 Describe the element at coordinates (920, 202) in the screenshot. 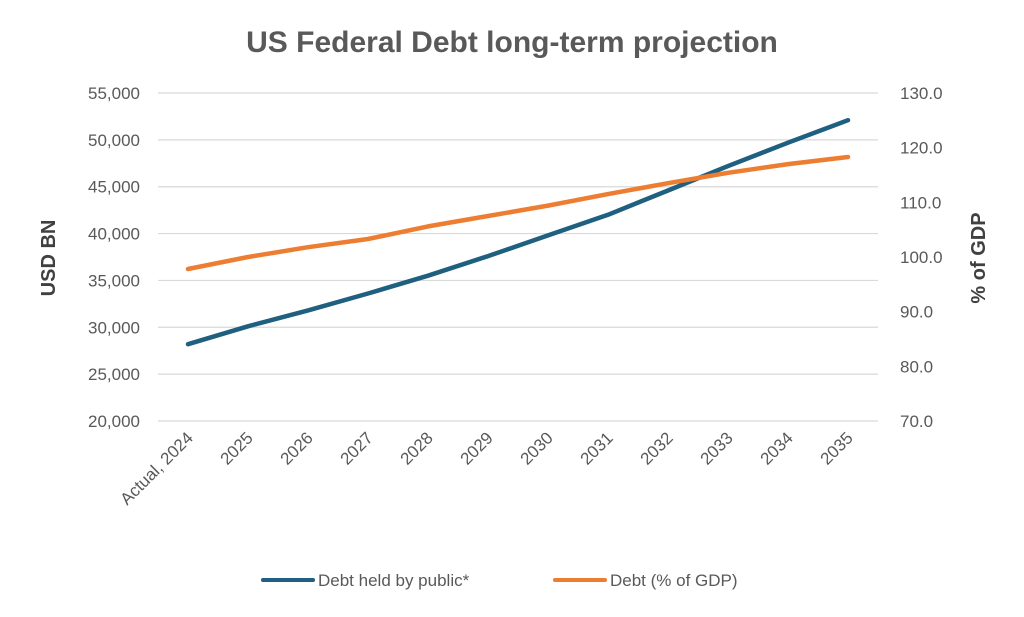

I see `right-tick-label: 110.0` at that location.